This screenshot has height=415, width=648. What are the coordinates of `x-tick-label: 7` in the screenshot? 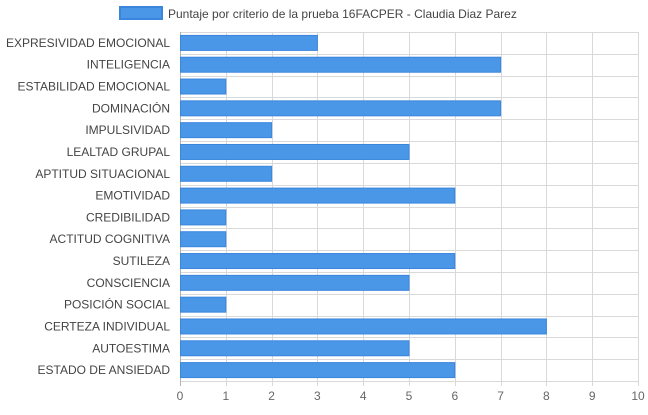 It's located at (500, 396).